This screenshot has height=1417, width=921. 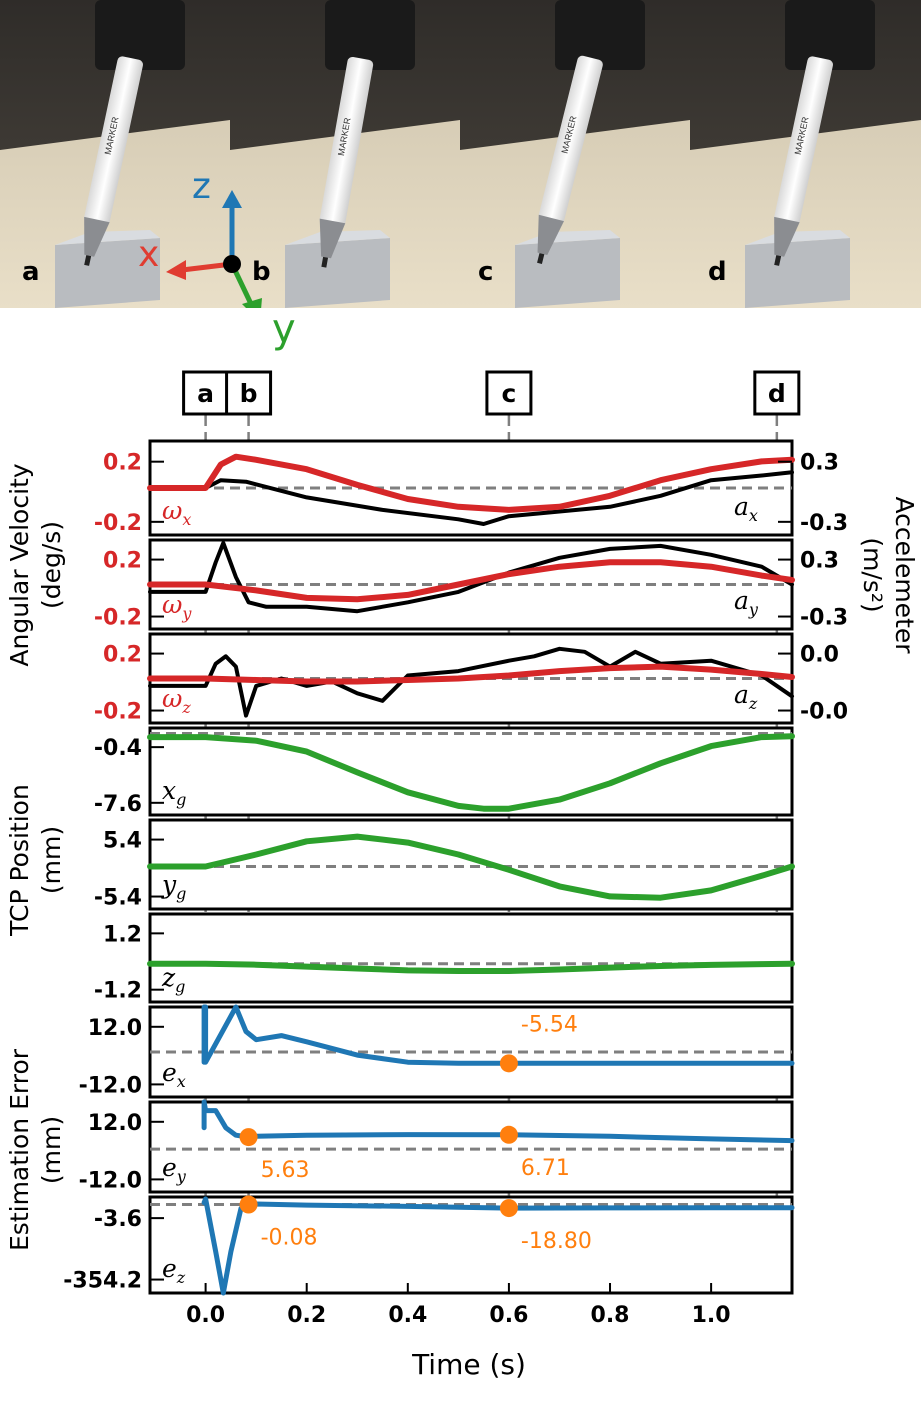 I want to click on left-tick-label: -354.2, so click(x=102, y=1281).